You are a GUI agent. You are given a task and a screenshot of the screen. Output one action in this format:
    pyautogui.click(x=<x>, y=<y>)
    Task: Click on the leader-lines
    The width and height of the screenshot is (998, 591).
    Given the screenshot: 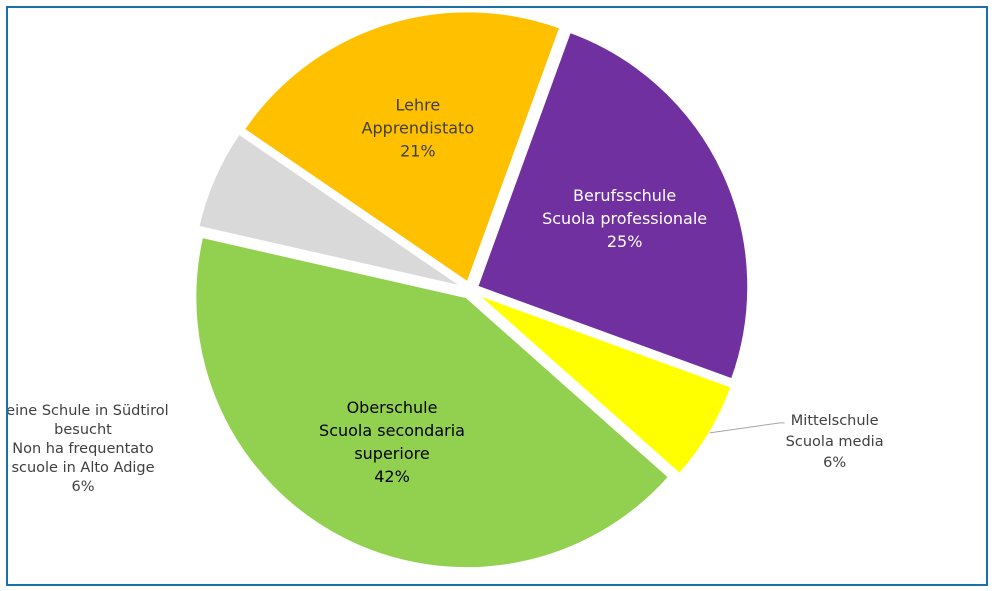 What is the action you would take?
    pyautogui.click(x=747, y=428)
    